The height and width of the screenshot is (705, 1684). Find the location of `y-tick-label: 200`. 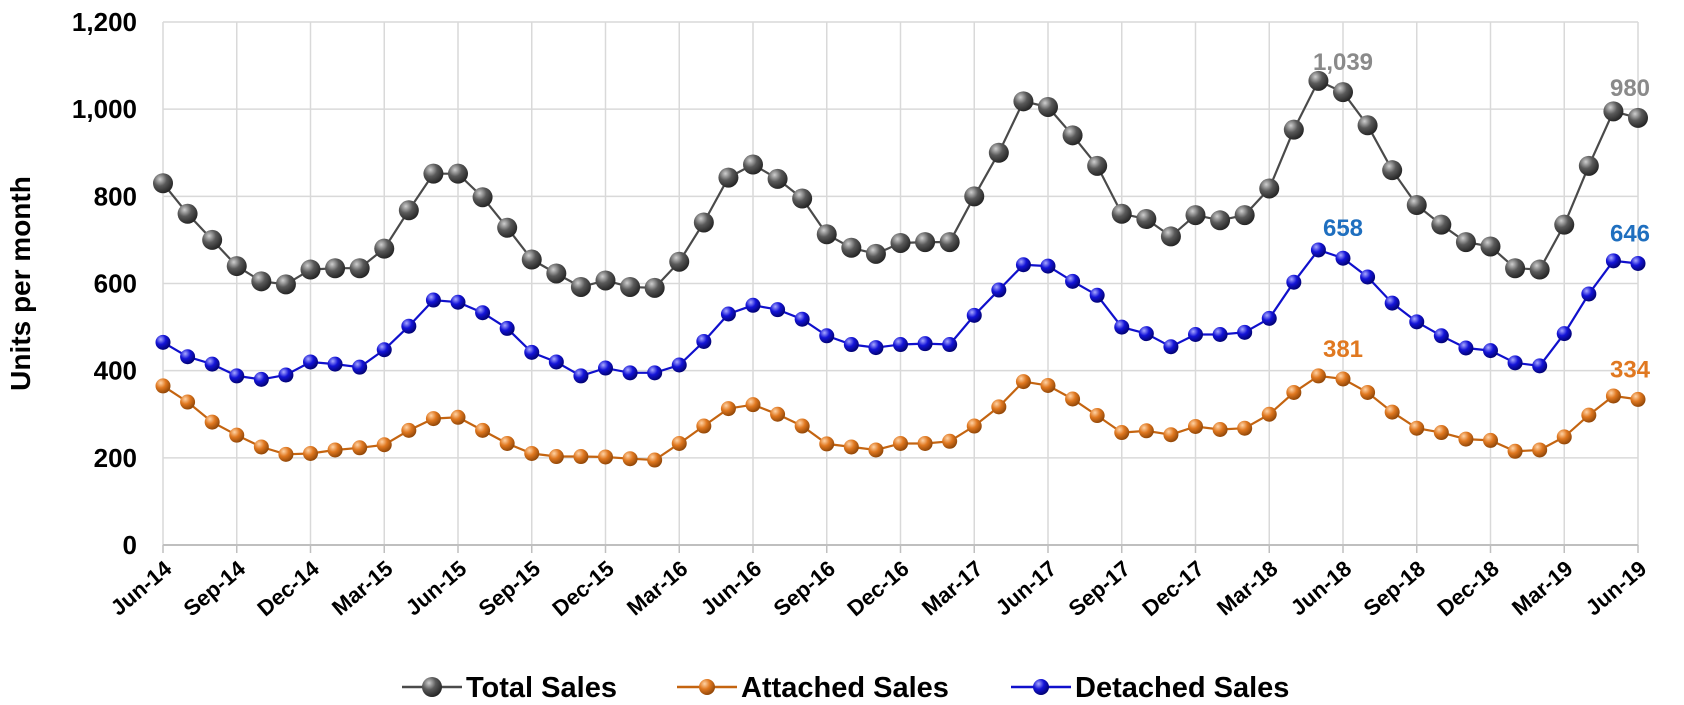

y-tick-label: 200 is located at coordinates (115, 458).